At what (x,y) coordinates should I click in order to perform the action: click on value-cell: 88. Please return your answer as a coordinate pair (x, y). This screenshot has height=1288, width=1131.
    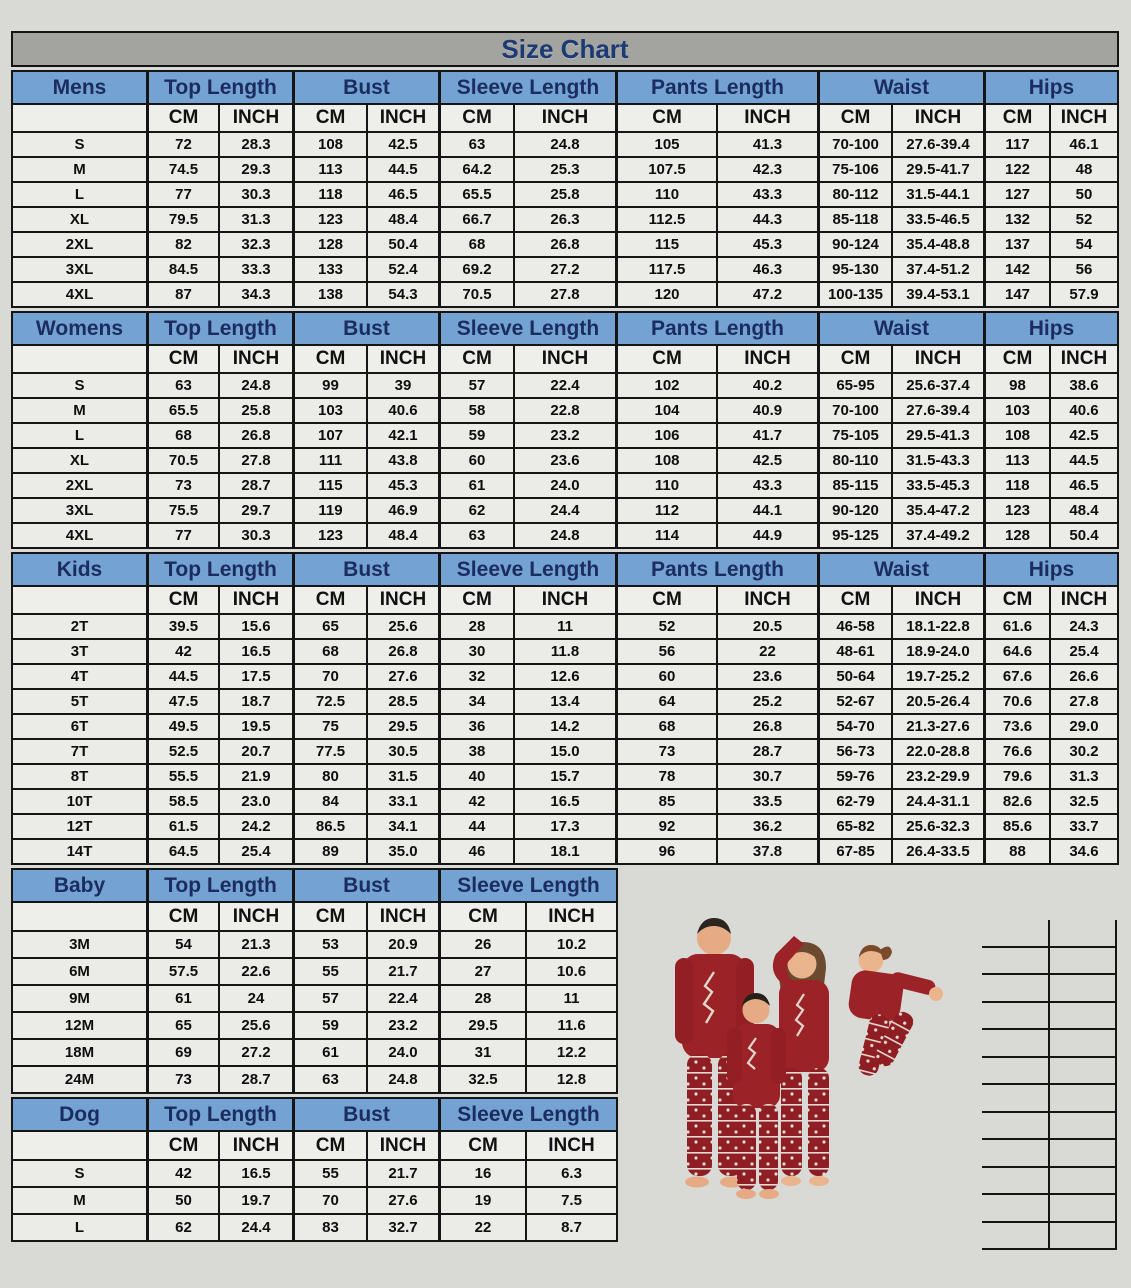
    Looking at the image, I should click on (1016, 850).